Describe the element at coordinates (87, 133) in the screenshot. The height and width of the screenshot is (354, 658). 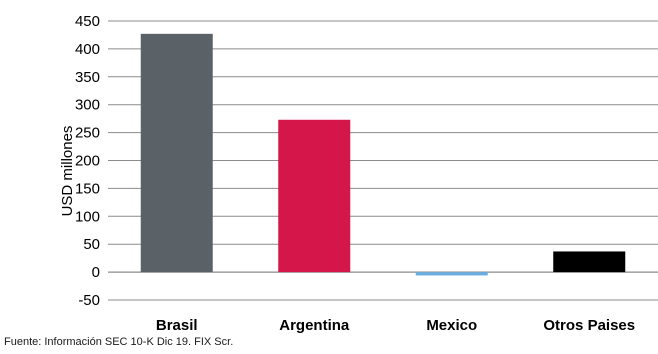
I see `y-tick-label: 250` at that location.